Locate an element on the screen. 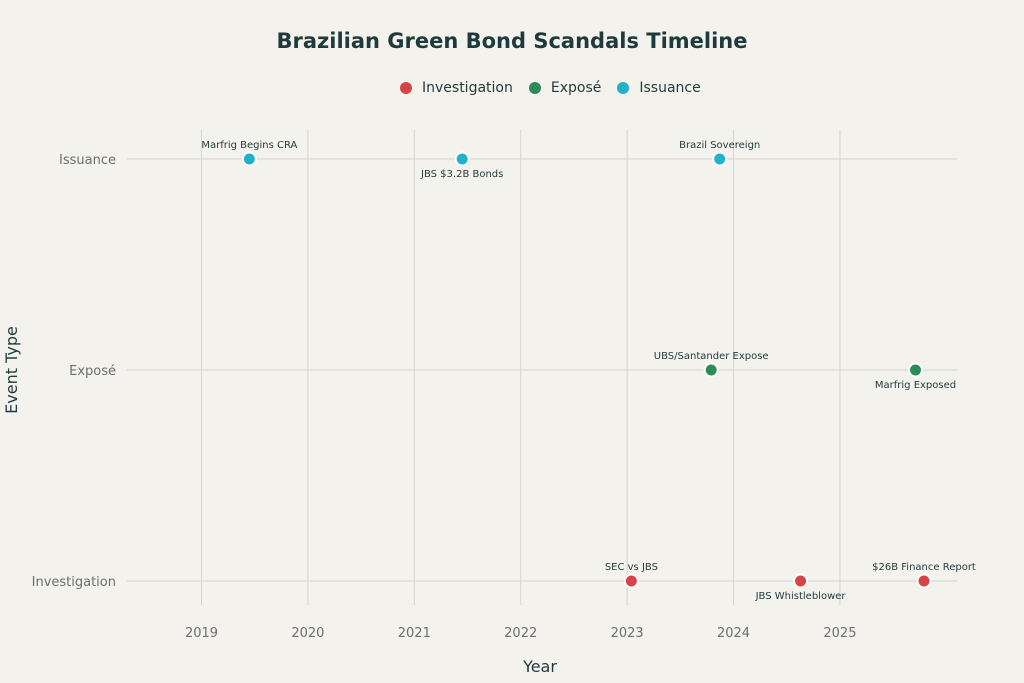 The image size is (1024, 683). y-tick-label-issuance: Issuance is located at coordinates (87, 160).